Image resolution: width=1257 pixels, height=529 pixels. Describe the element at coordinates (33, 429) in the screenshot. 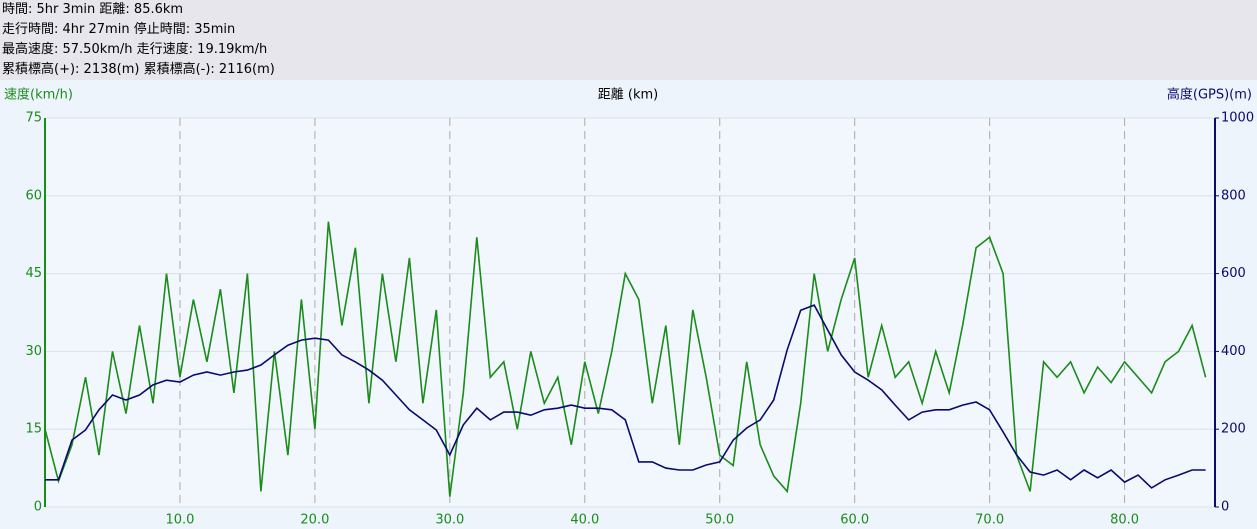

I see `y-tick-label: 15` at that location.